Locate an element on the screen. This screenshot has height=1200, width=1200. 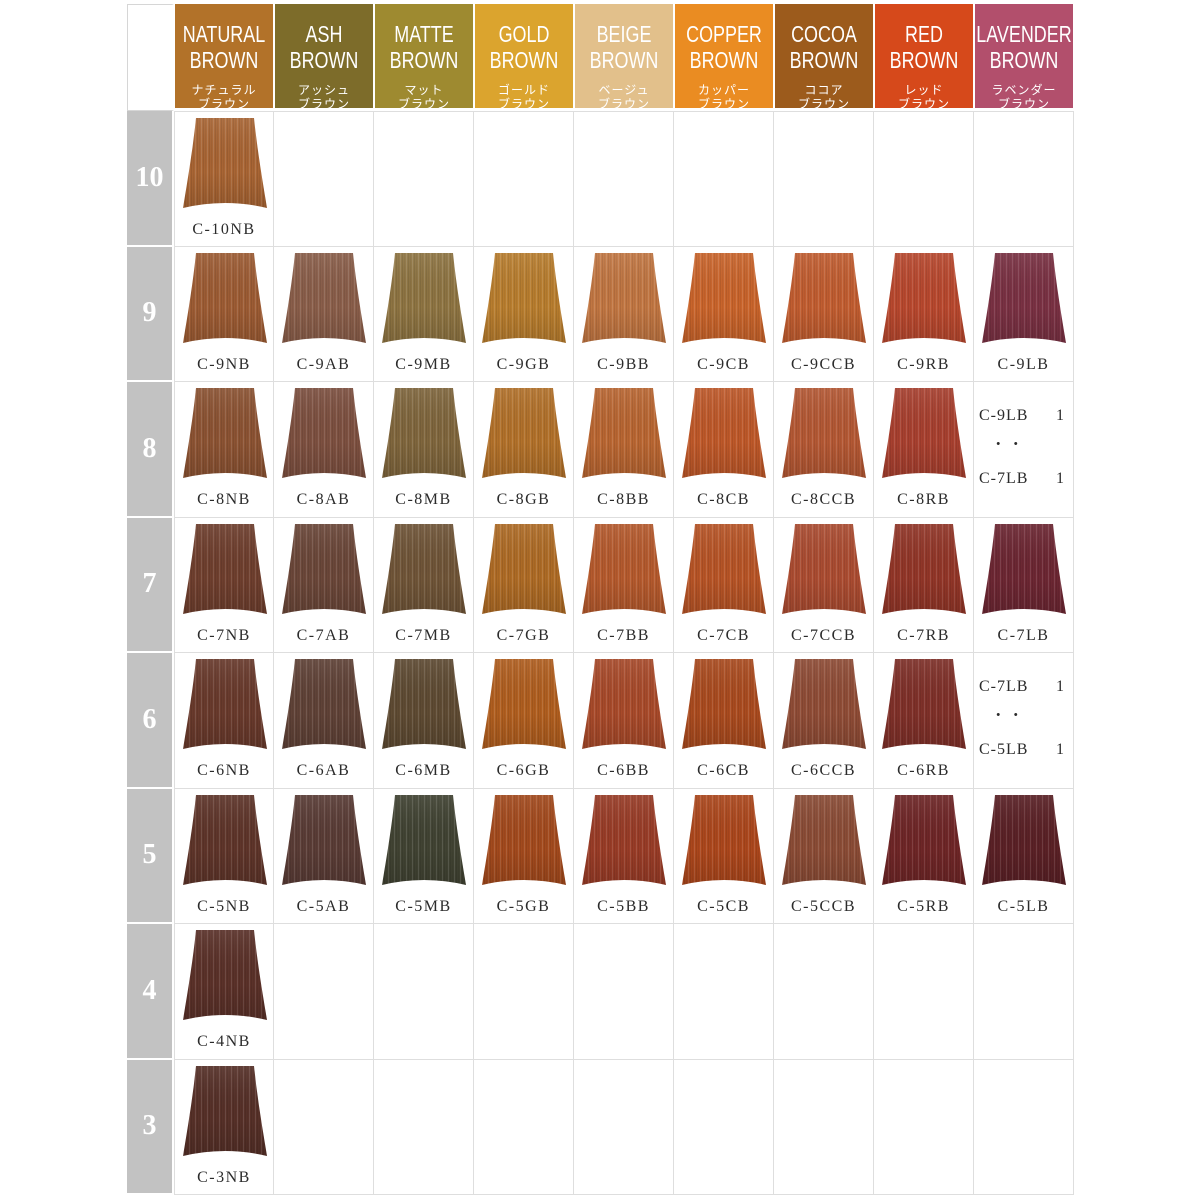
swatch-c-5mb is located at coordinates (424, 839).